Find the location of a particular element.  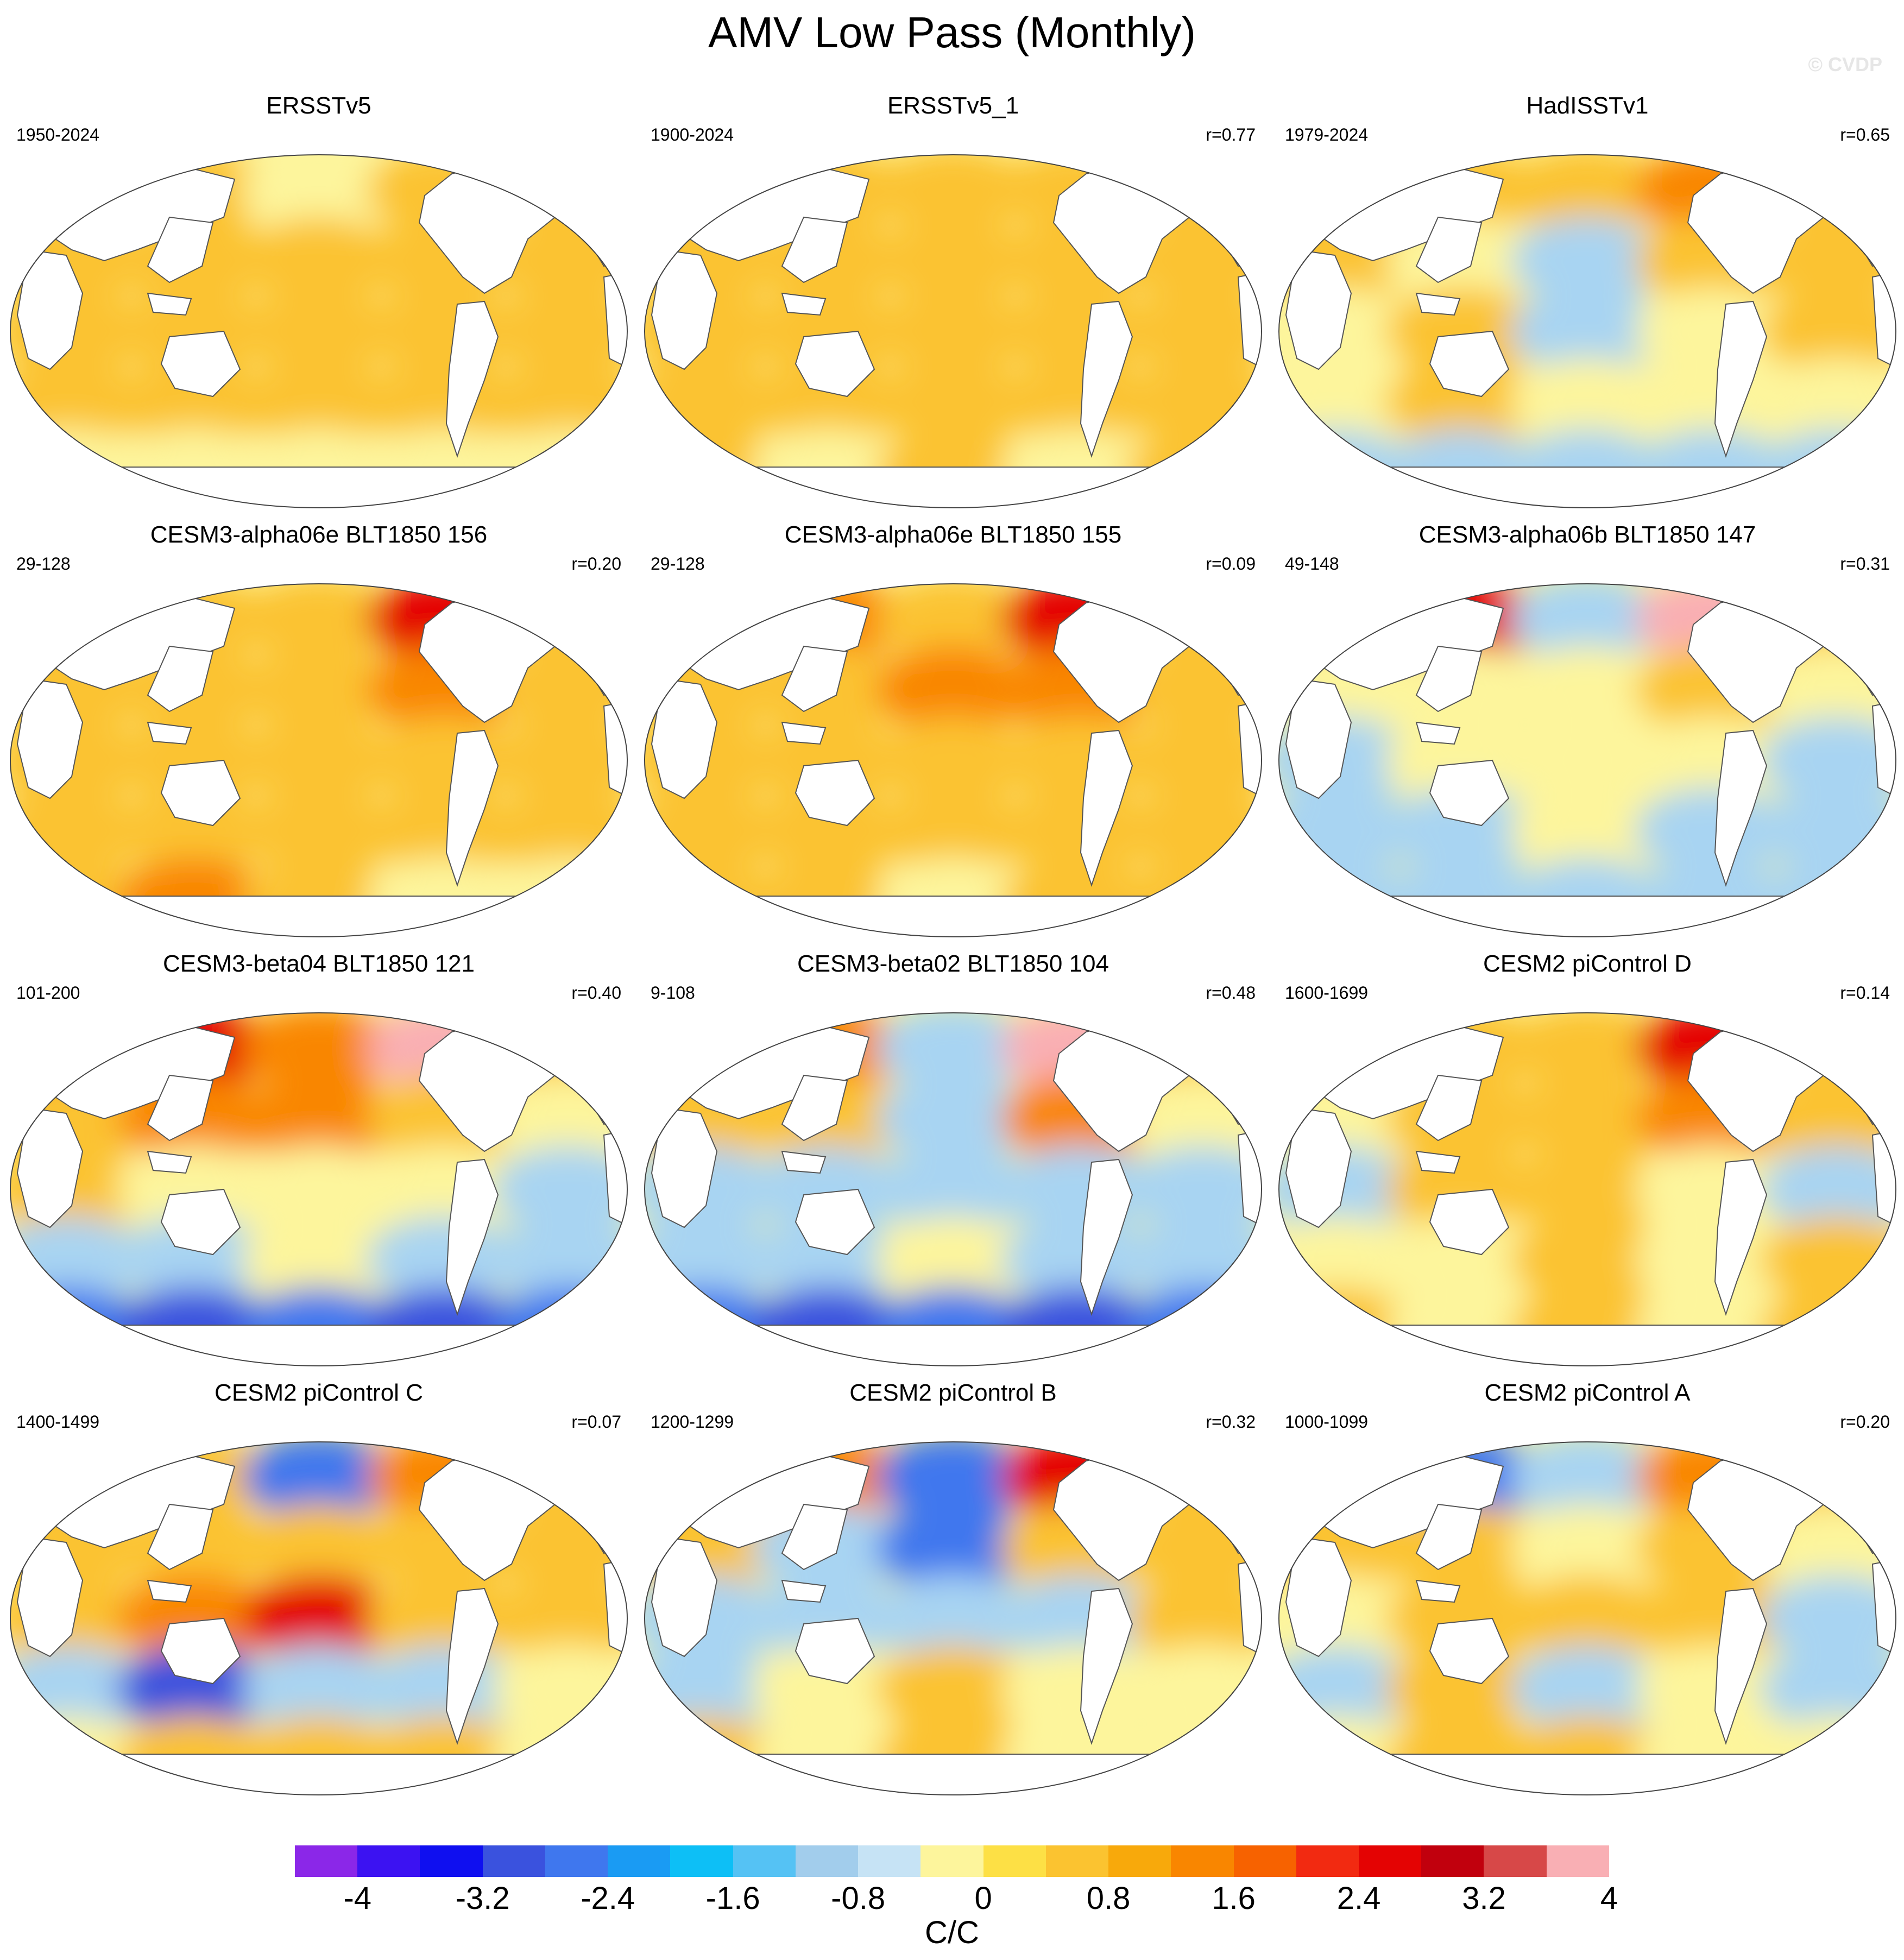

map-panel: ERSSTv5 1950-2024 is located at coordinates (319, 306).